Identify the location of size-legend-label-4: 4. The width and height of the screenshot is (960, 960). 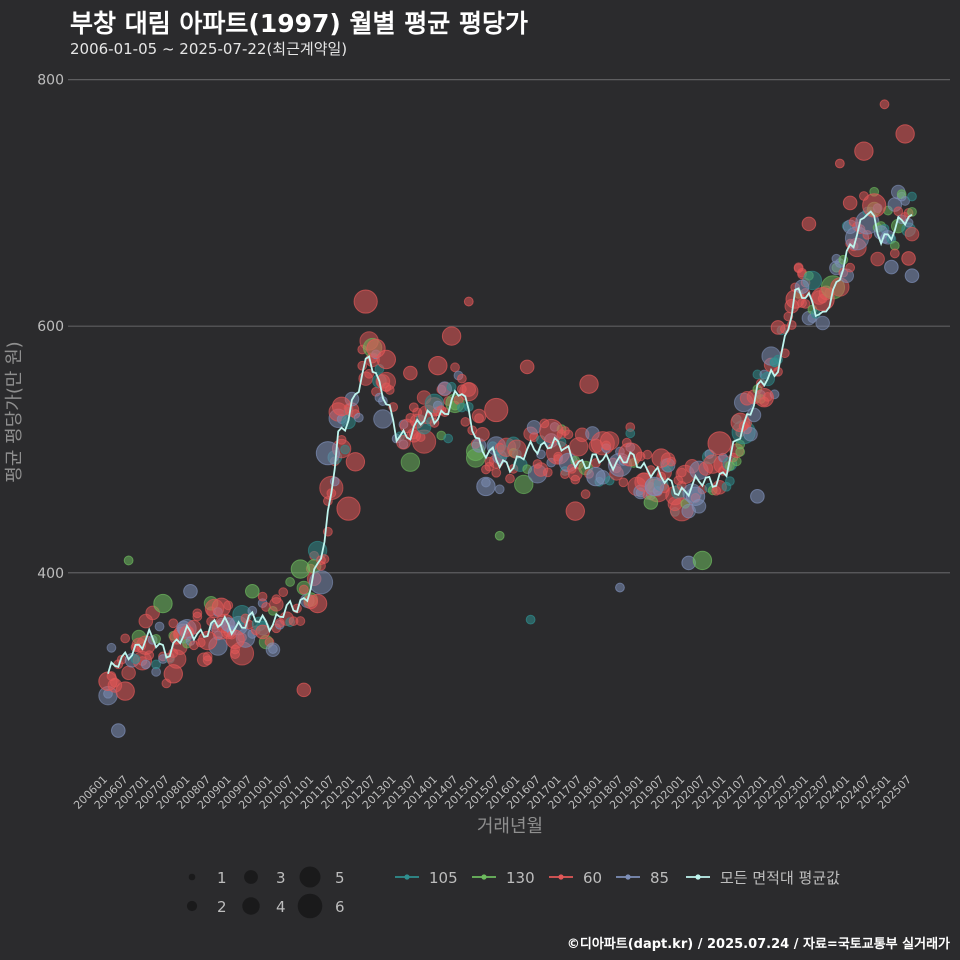
(281, 907).